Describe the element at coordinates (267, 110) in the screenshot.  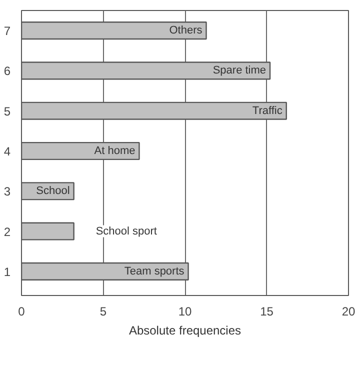
I see `annotation: Traffic` at that location.